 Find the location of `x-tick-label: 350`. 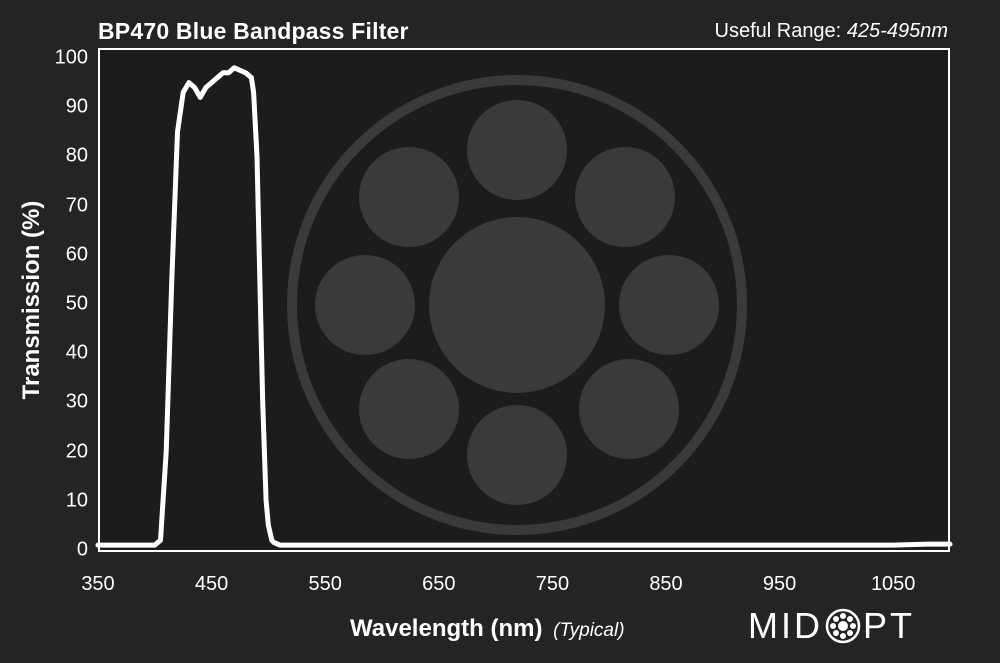

x-tick-label: 350 is located at coordinates (98, 584).